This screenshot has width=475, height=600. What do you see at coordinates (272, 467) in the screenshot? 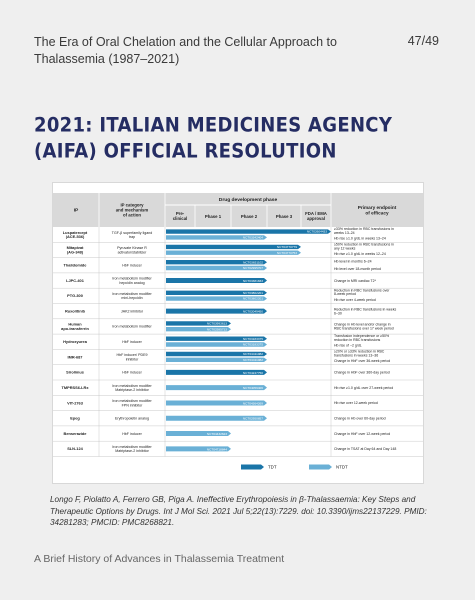
I see `legend-tdt-label: TDT` at bounding box center [272, 467].